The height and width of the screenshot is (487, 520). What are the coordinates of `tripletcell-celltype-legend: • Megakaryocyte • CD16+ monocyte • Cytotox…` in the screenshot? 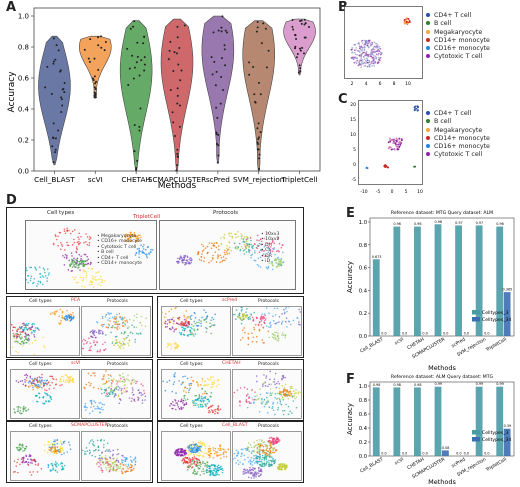 It's located at (119, 250).